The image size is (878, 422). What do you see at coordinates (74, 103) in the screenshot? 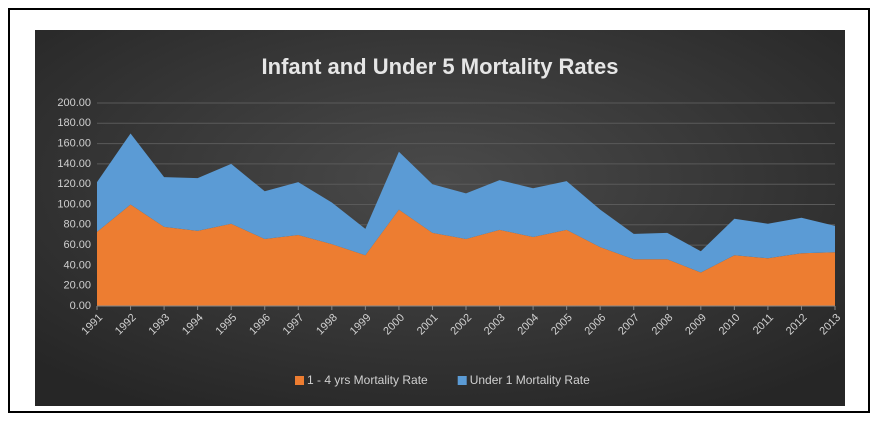
I see `y-tick-label: 200.00` at bounding box center [74, 103].